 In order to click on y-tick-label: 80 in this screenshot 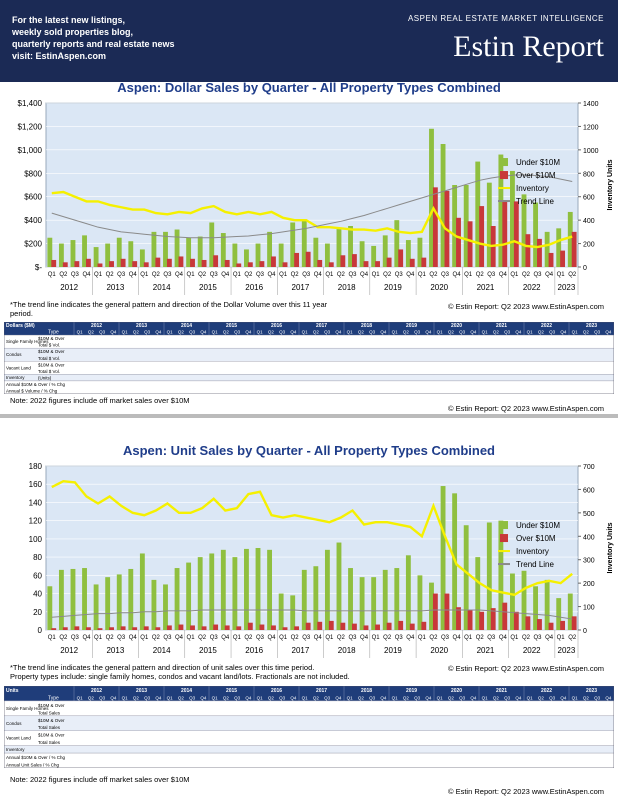, I will do `click(37, 557)`.